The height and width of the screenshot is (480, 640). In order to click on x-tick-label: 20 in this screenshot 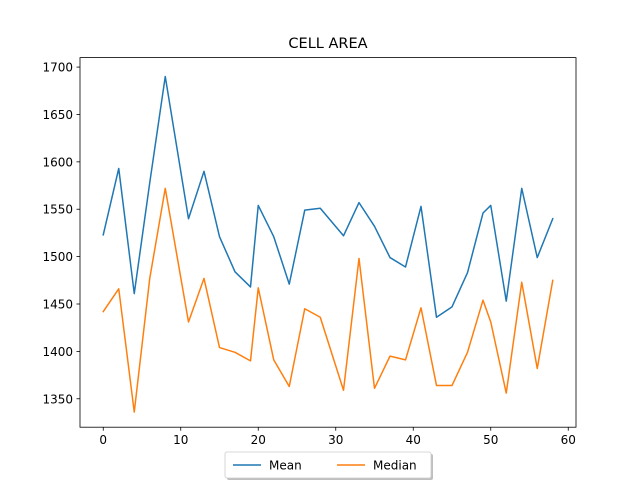, I will do `click(258, 440)`.